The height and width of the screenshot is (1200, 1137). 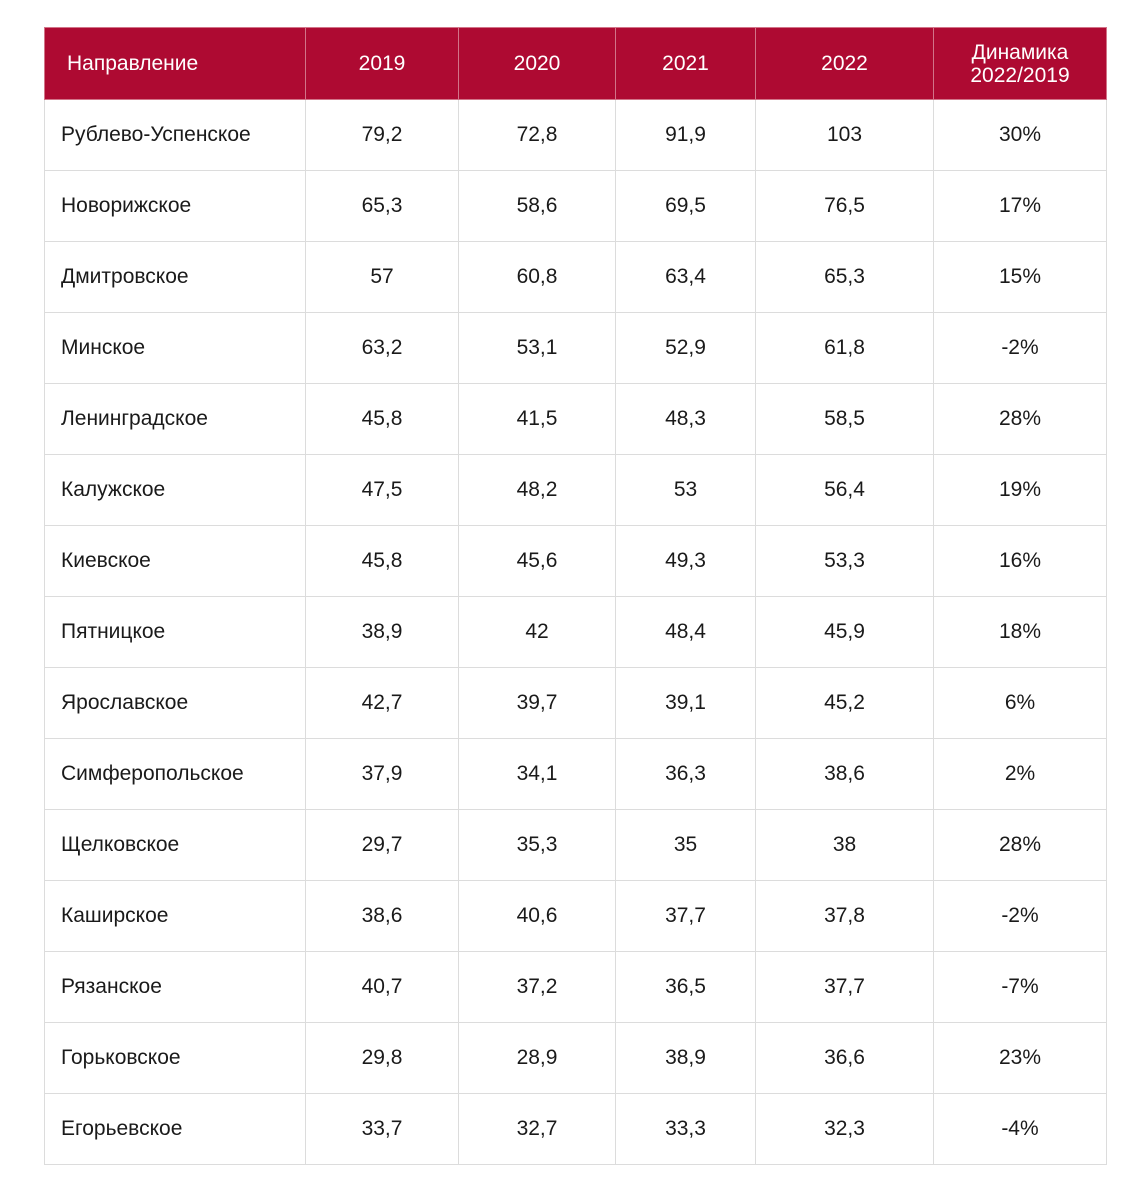 What do you see at coordinates (685, 490) in the screenshot?
I see `value-2021-cell: 53` at bounding box center [685, 490].